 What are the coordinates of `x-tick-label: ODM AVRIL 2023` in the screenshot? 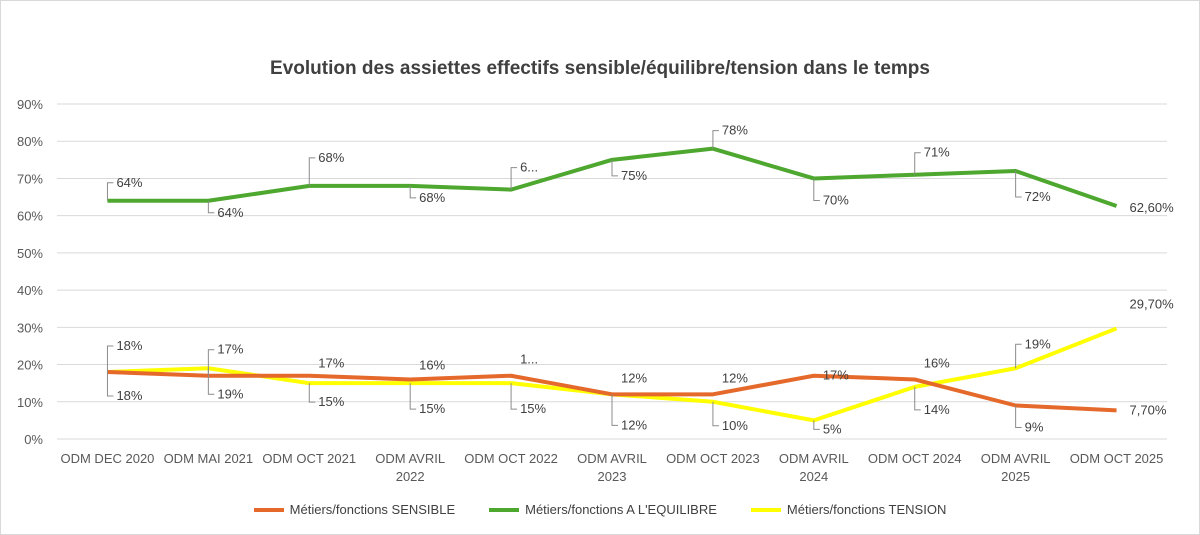 It's located at (612, 467).